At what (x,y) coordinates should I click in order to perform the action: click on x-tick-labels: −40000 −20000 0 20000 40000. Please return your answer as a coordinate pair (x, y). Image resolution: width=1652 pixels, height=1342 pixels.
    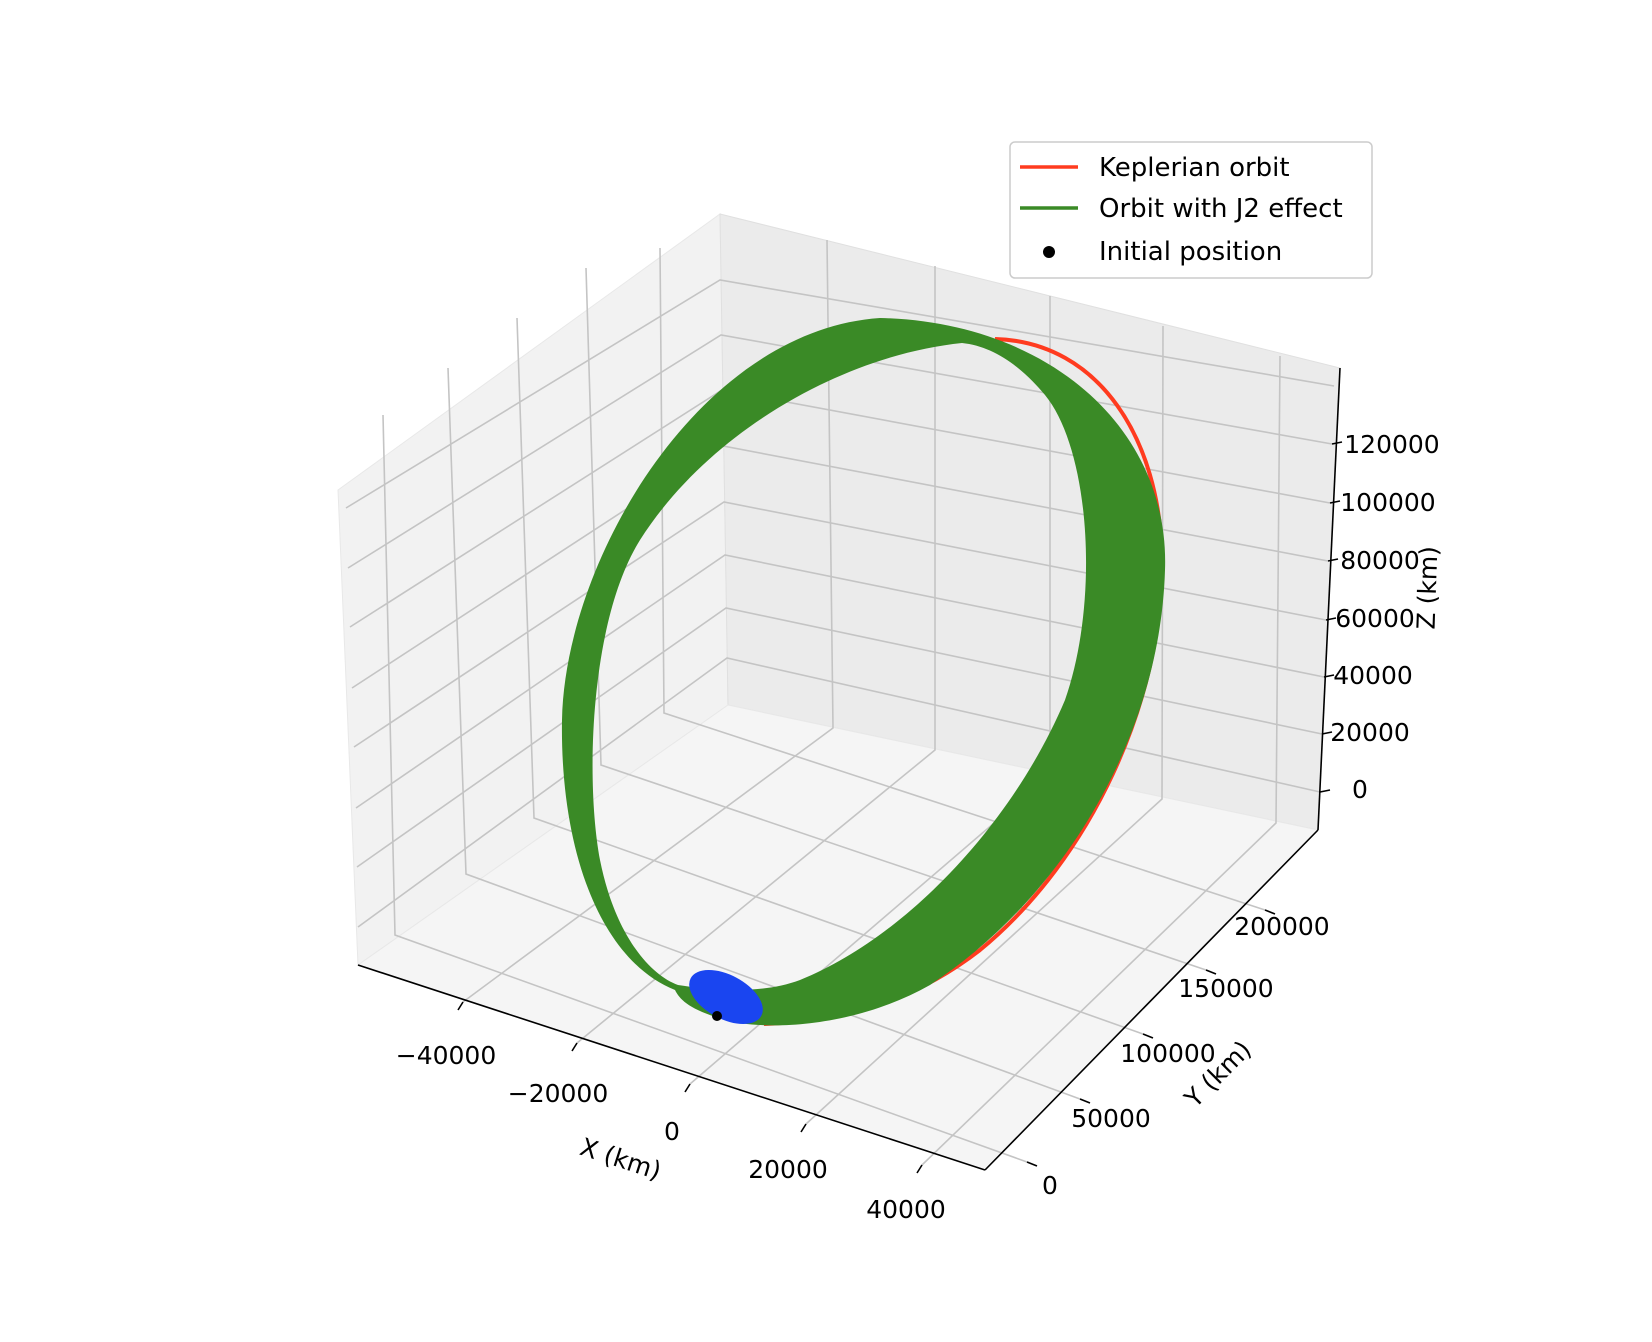
    Looking at the image, I should click on (671, 1132).